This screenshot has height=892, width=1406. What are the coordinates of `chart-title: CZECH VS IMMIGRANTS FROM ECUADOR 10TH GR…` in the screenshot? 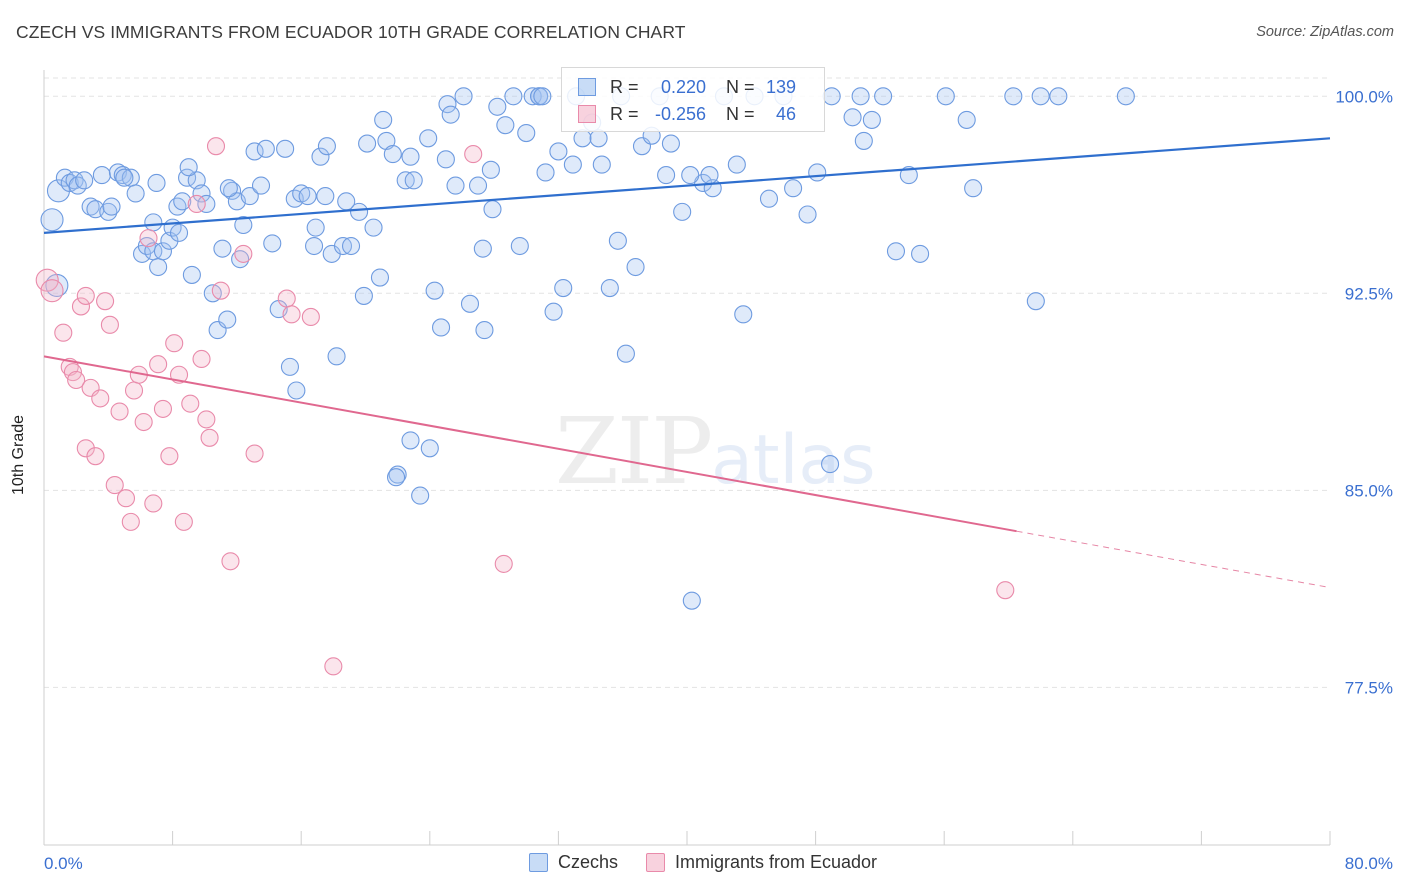 It's located at (351, 32).